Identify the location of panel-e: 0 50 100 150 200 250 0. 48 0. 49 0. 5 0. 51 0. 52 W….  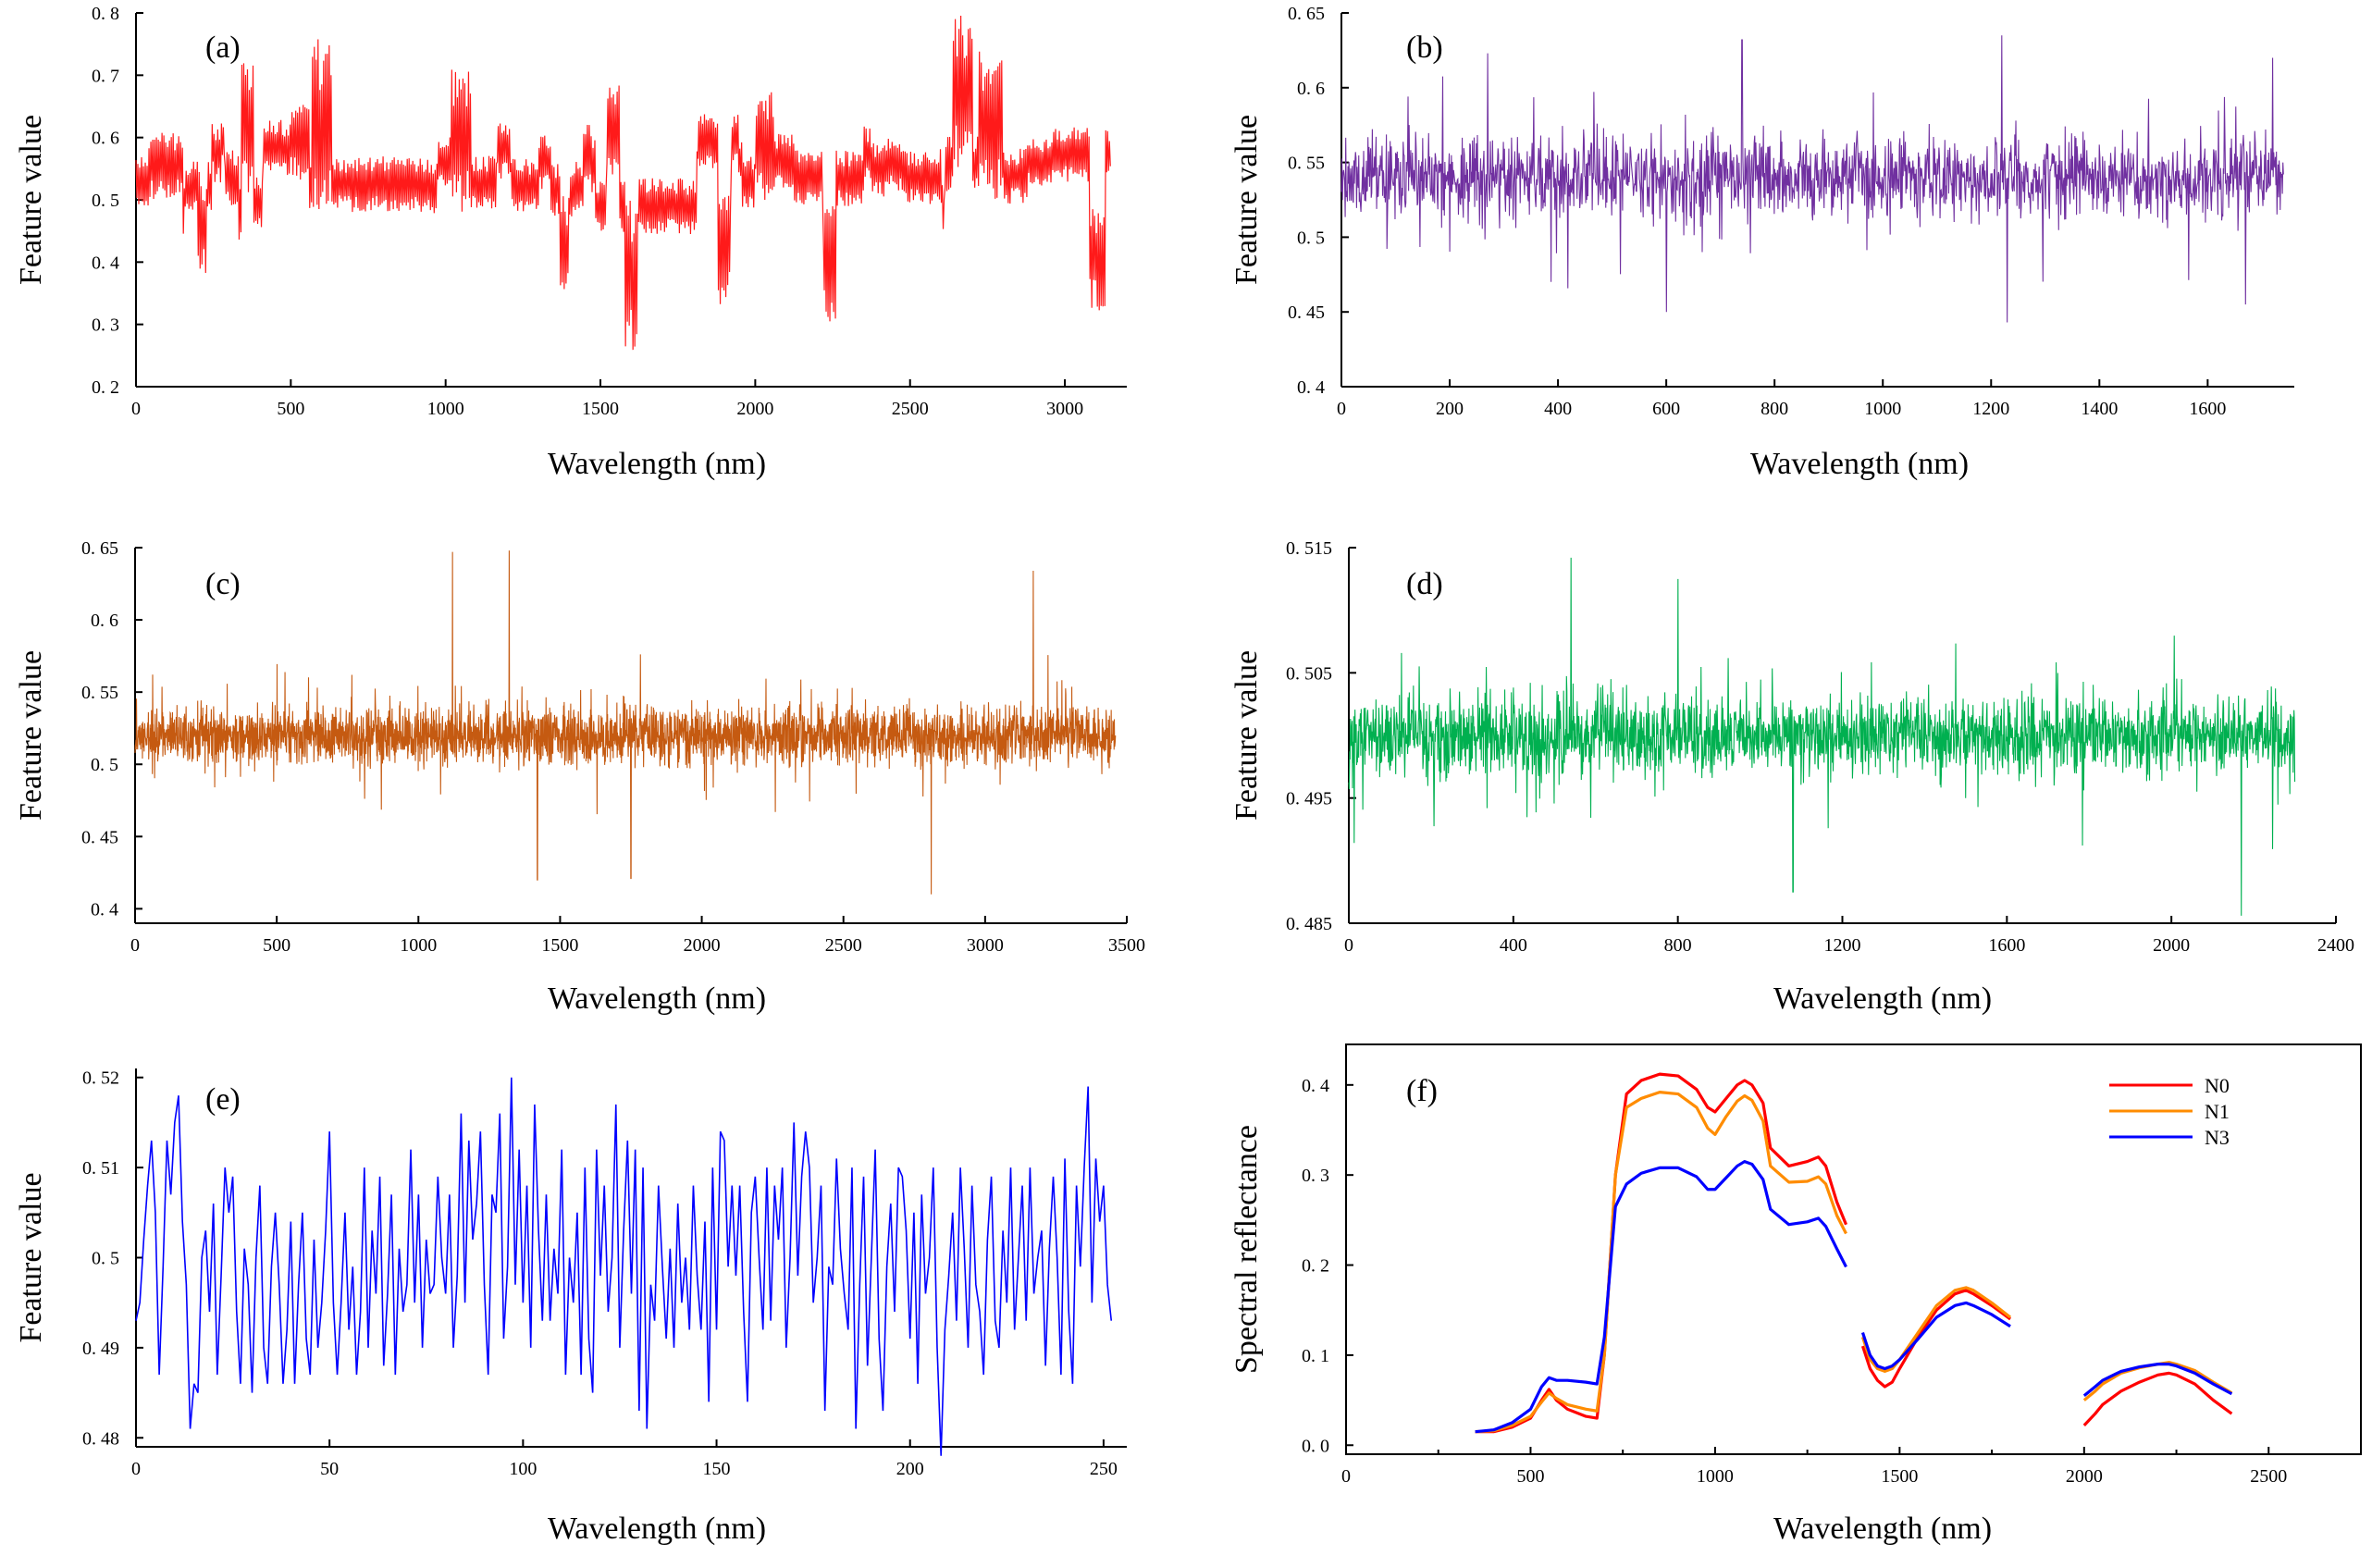
(570, 1307).